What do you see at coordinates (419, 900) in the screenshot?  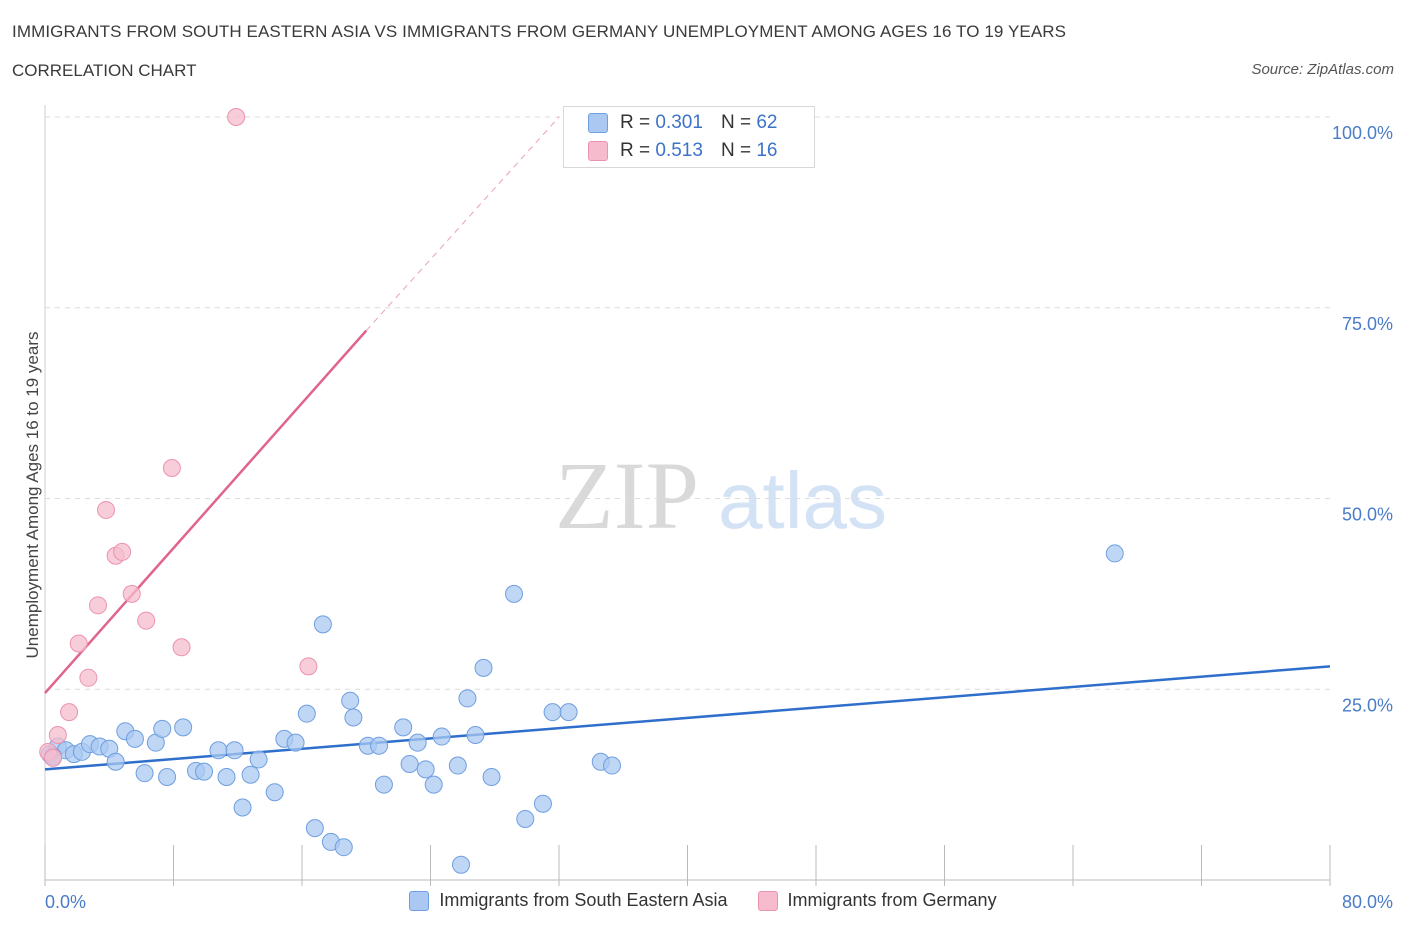 I see `legend-swatch-blue` at bounding box center [419, 900].